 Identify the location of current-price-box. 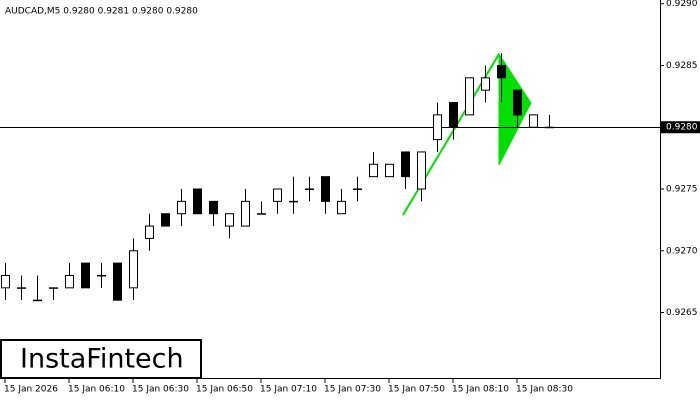
(680, 127).